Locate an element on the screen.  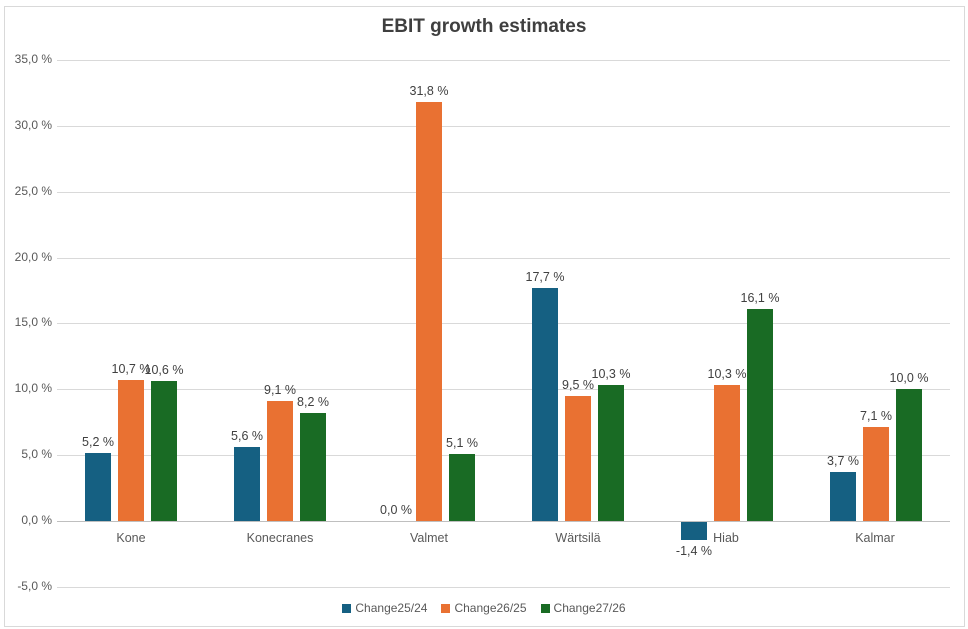
data-label: 0,0 % is located at coordinates (396, 510).